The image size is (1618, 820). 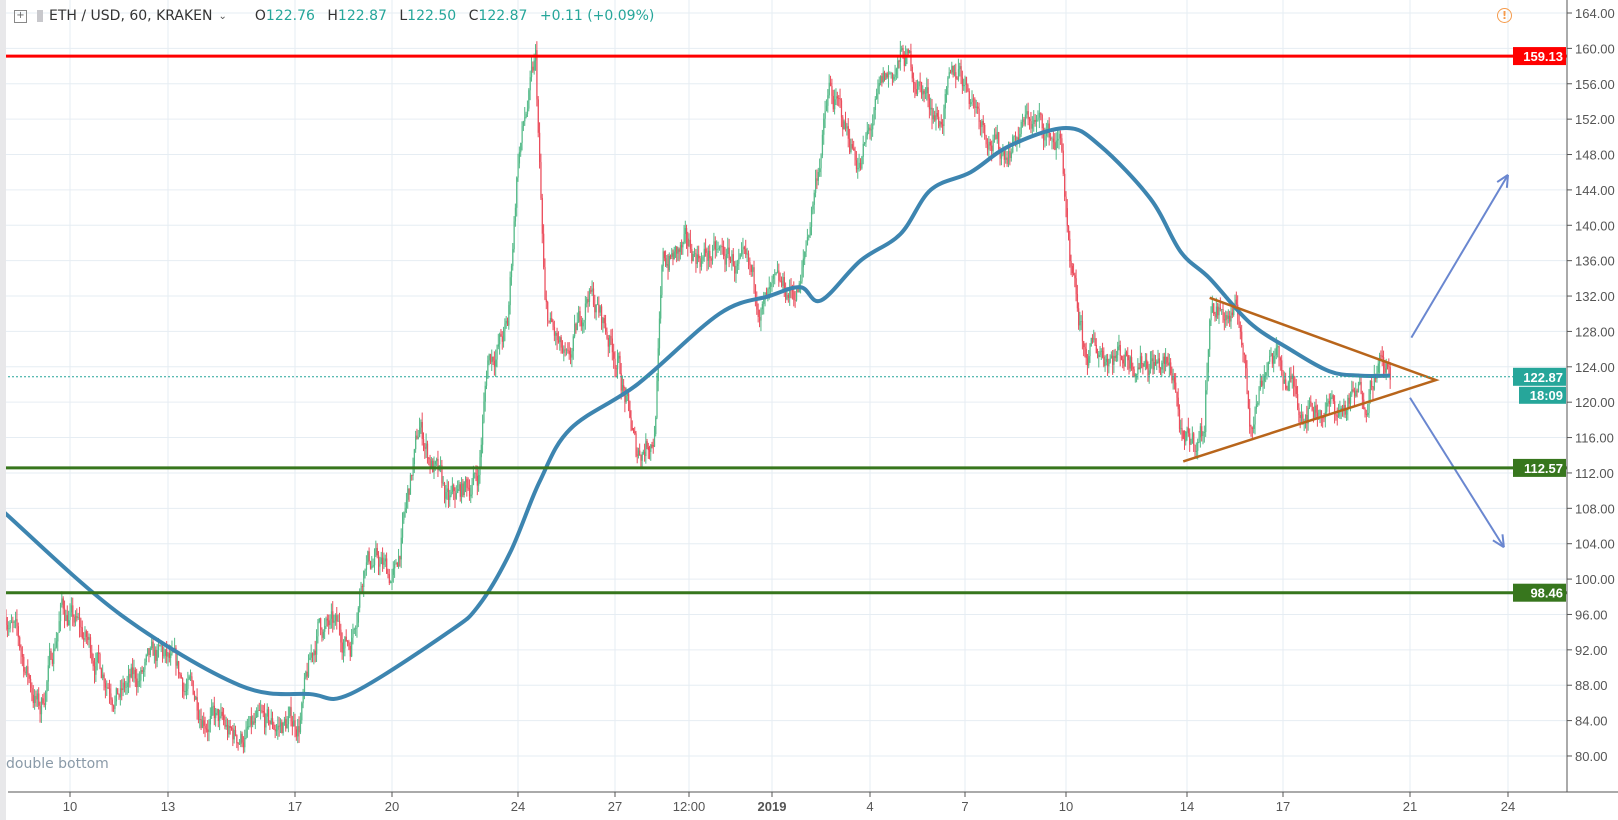 I want to click on level-price-label: 112.57, so click(x=1543, y=468).